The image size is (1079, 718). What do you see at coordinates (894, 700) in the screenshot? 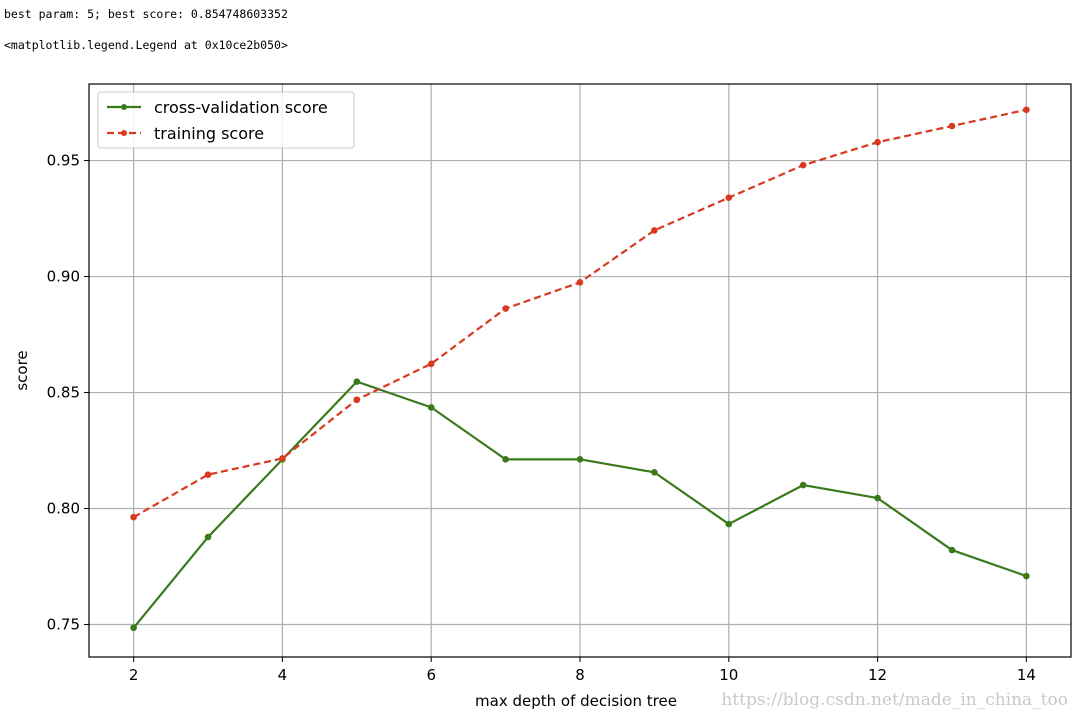
I see `watermark-text: https://blog.csdn.net/made_in_china_too` at bounding box center [894, 700].